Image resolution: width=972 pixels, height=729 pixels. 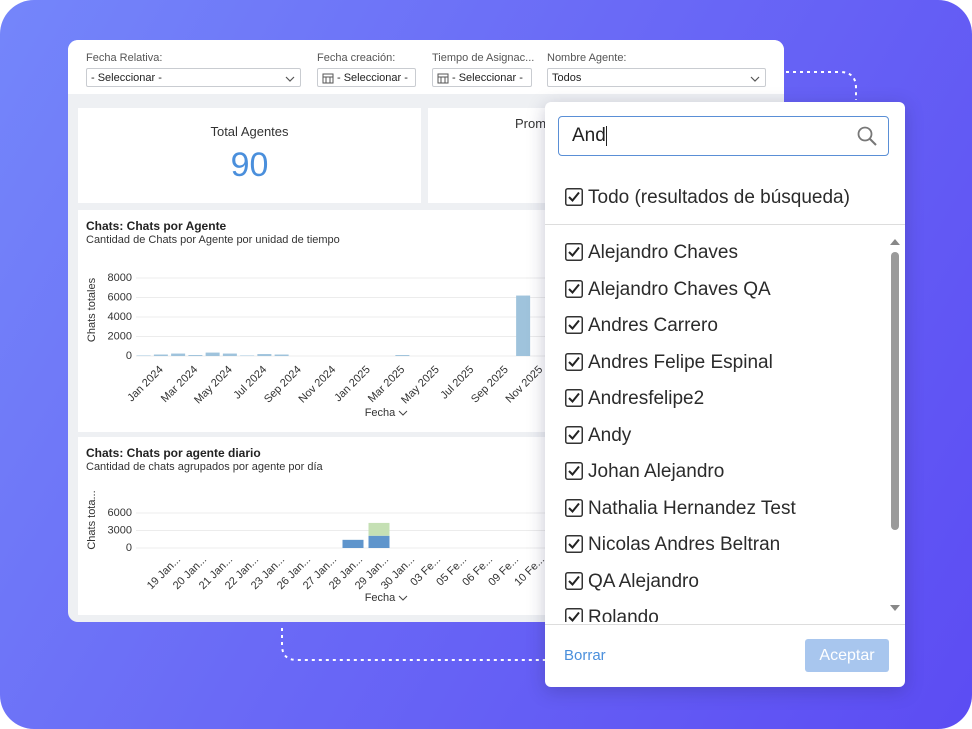 I want to click on option: Alejandro Chaves QA, so click(x=668, y=290).